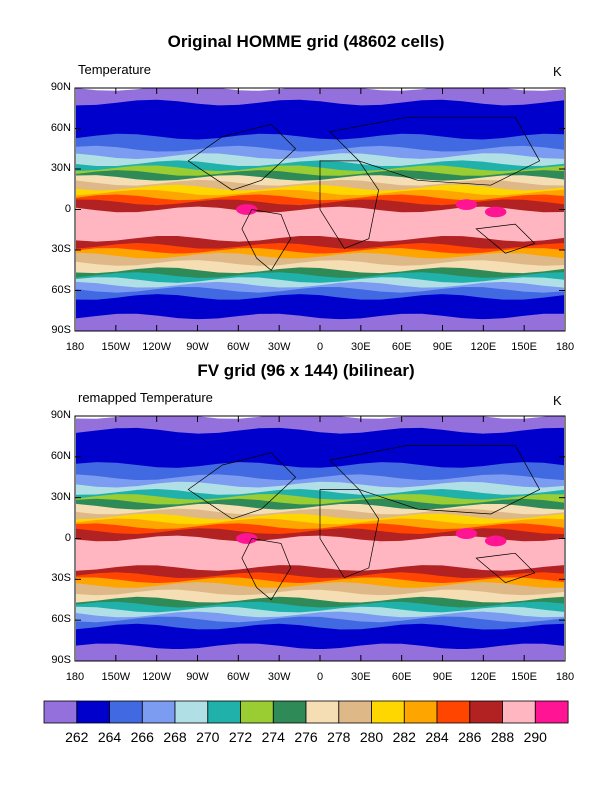  Describe the element at coordinates (273, 737) in the screenshot. I see `colorbar-label: 274` at that location.